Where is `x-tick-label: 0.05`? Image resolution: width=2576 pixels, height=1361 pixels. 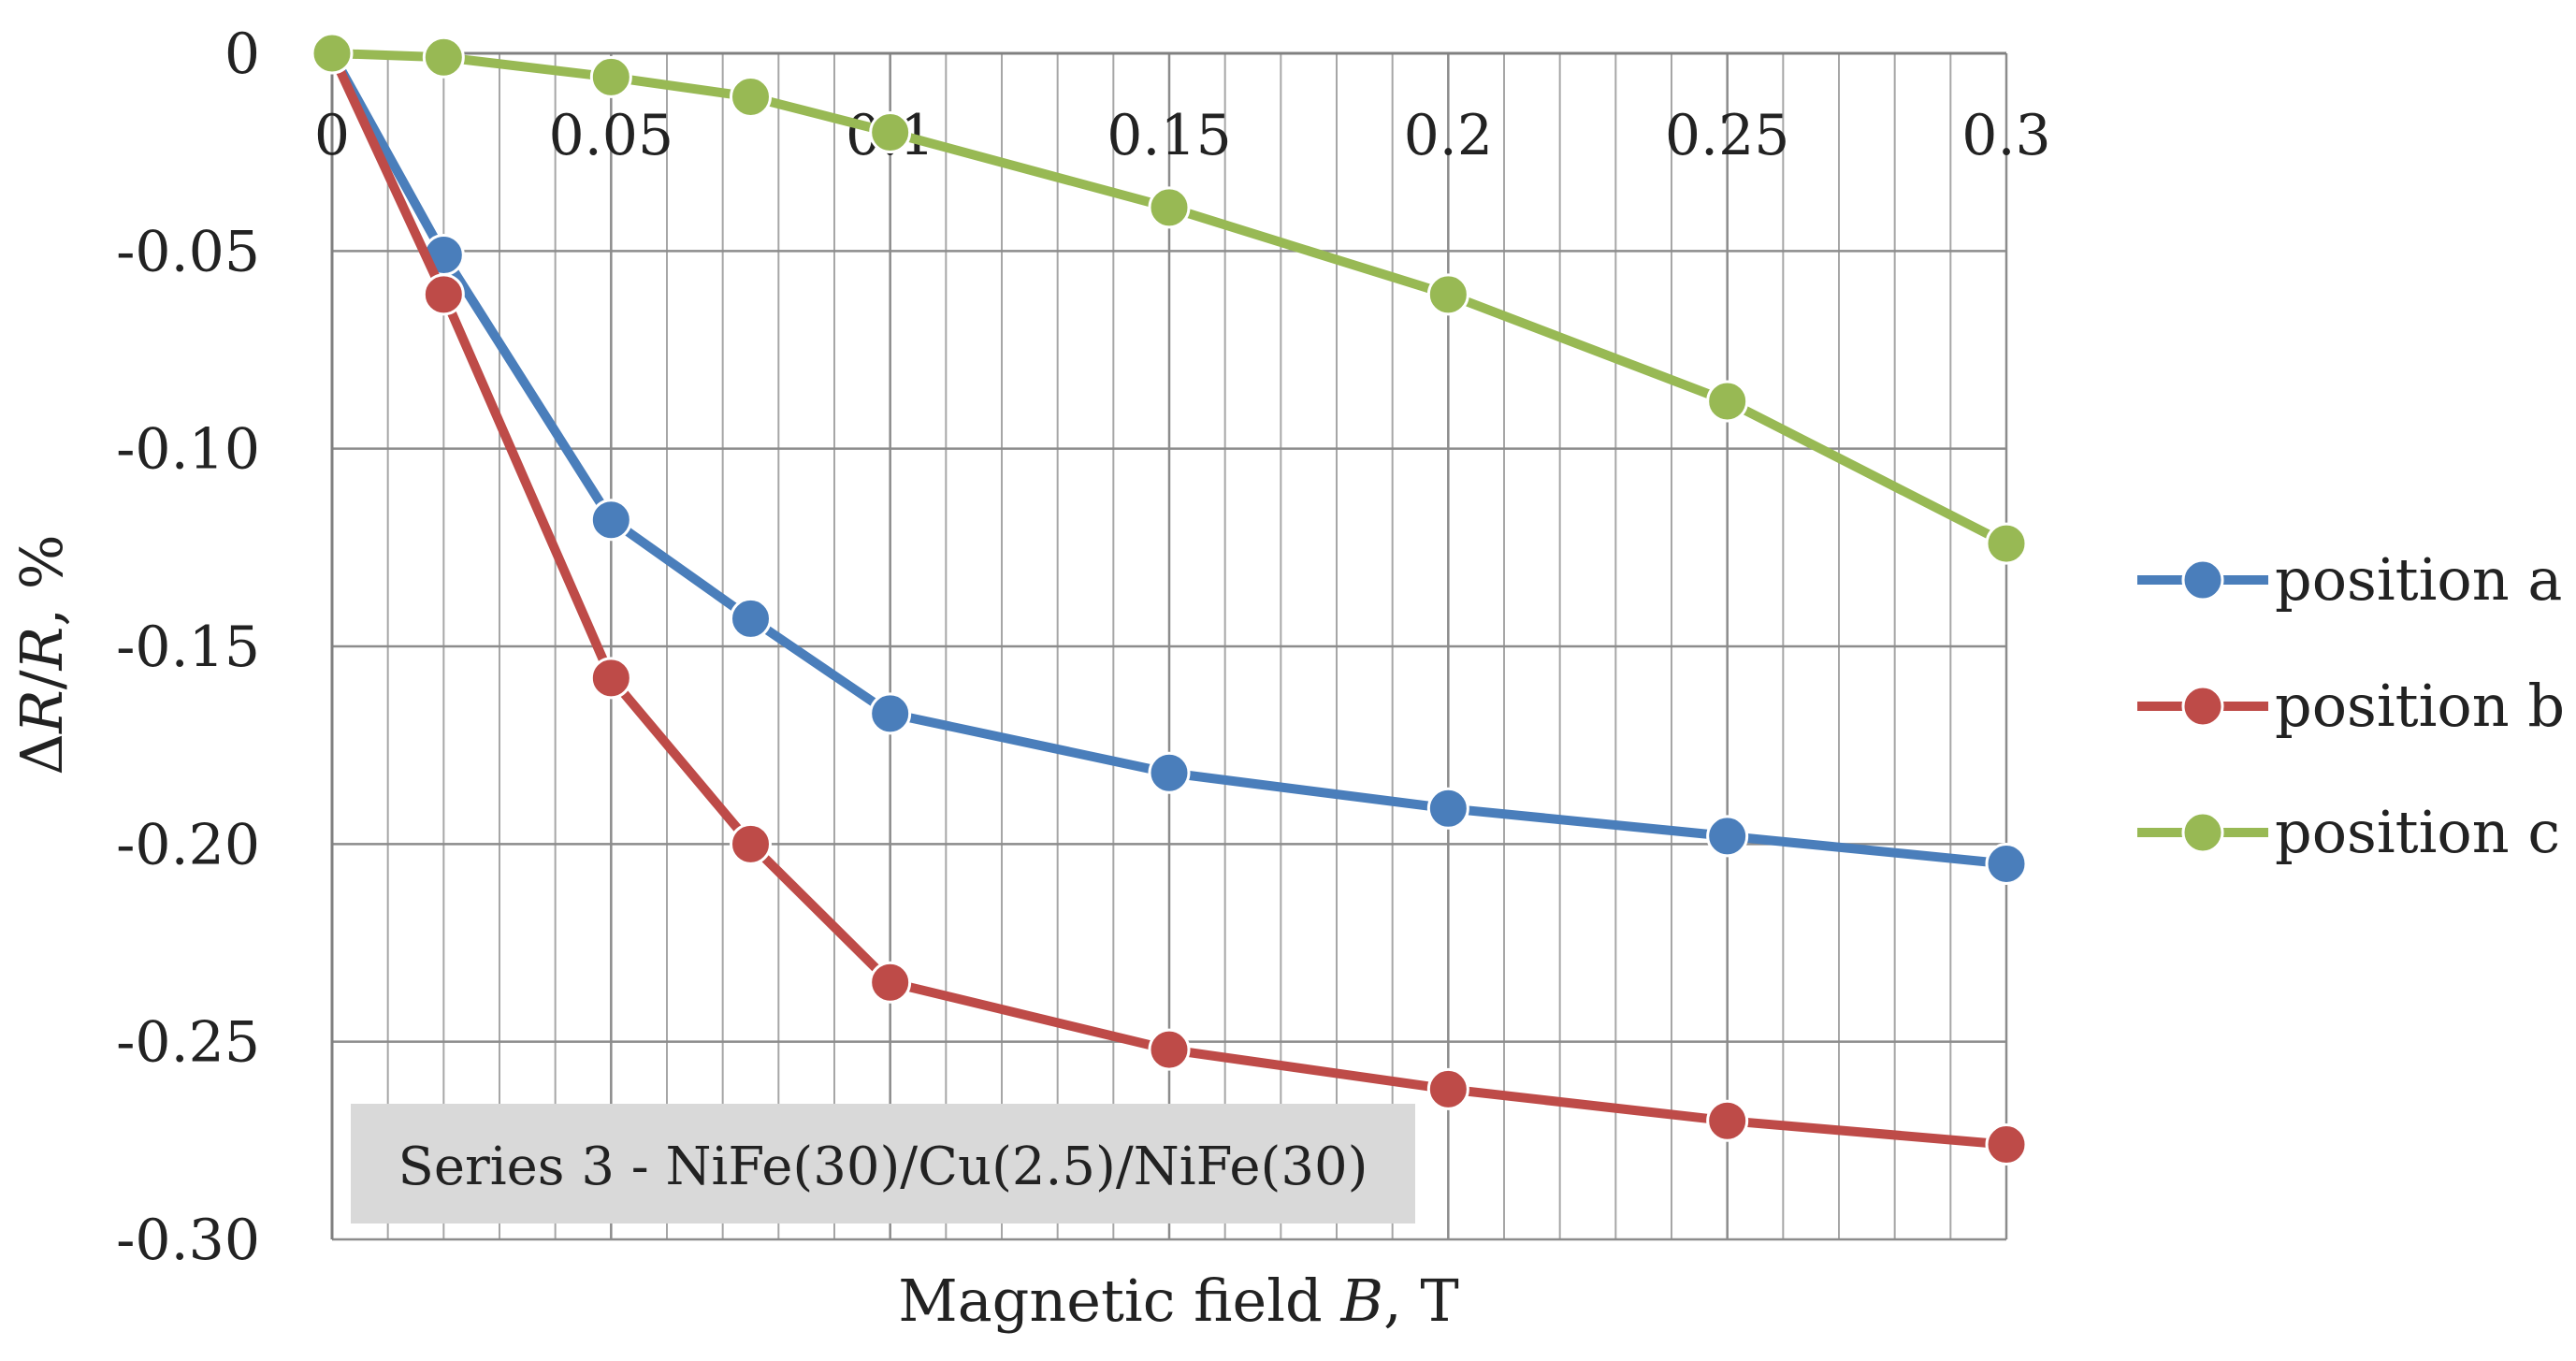 x-tick-label: 0.05 is located at coordinates (611, 135).